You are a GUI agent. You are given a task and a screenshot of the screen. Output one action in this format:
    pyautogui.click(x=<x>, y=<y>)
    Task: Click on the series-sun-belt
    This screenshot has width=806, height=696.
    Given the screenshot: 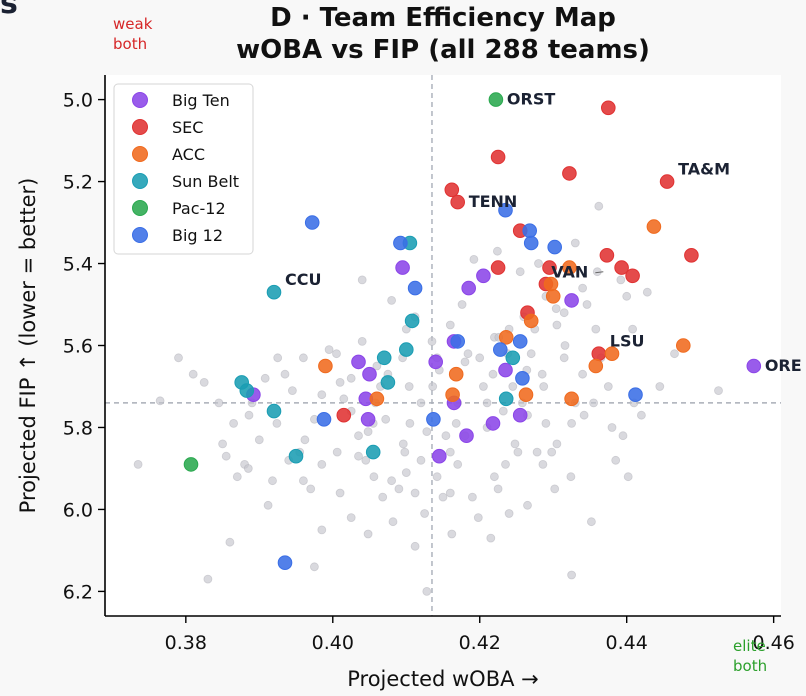 What is the action you would take?
    pyautogui.click(x=377, y=349)
    